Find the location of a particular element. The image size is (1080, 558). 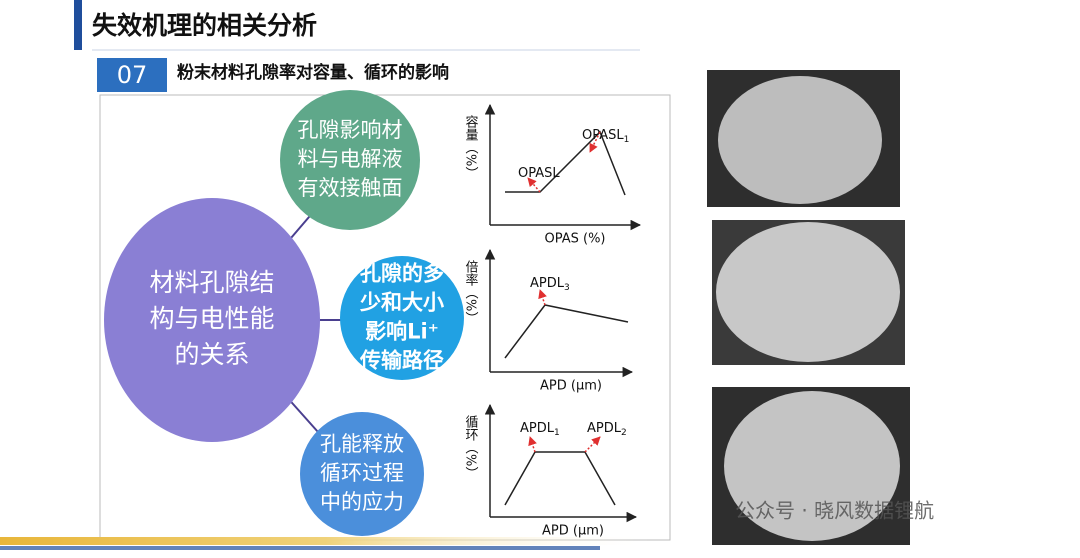

annotation-sub: 3 is located at coordinates (567, 288).